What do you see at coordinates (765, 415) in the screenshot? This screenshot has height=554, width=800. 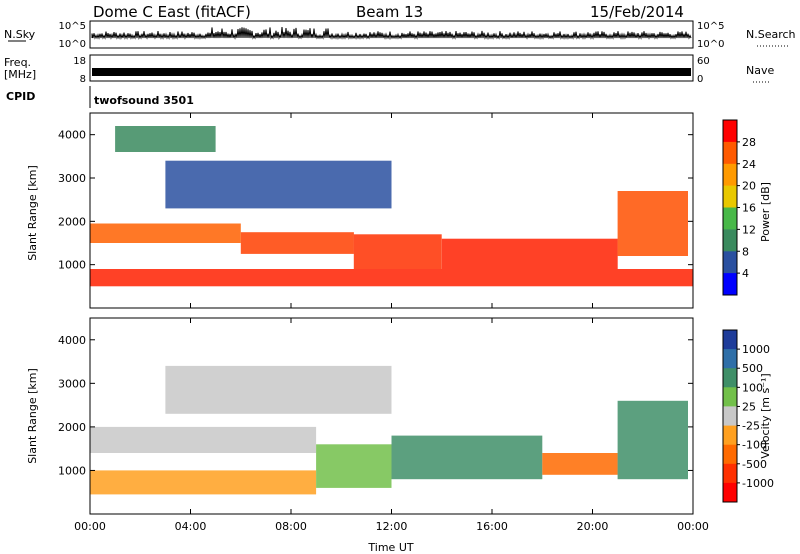 I see `velocity-colorbar-label: Velocity [m s⁻¹]` at bounding box center [765, 415].